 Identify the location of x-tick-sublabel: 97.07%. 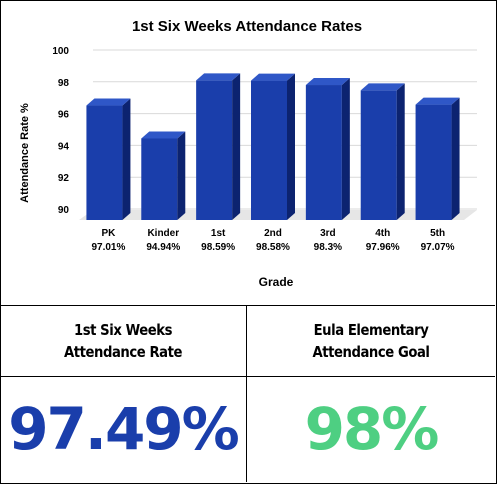
(438, 247).